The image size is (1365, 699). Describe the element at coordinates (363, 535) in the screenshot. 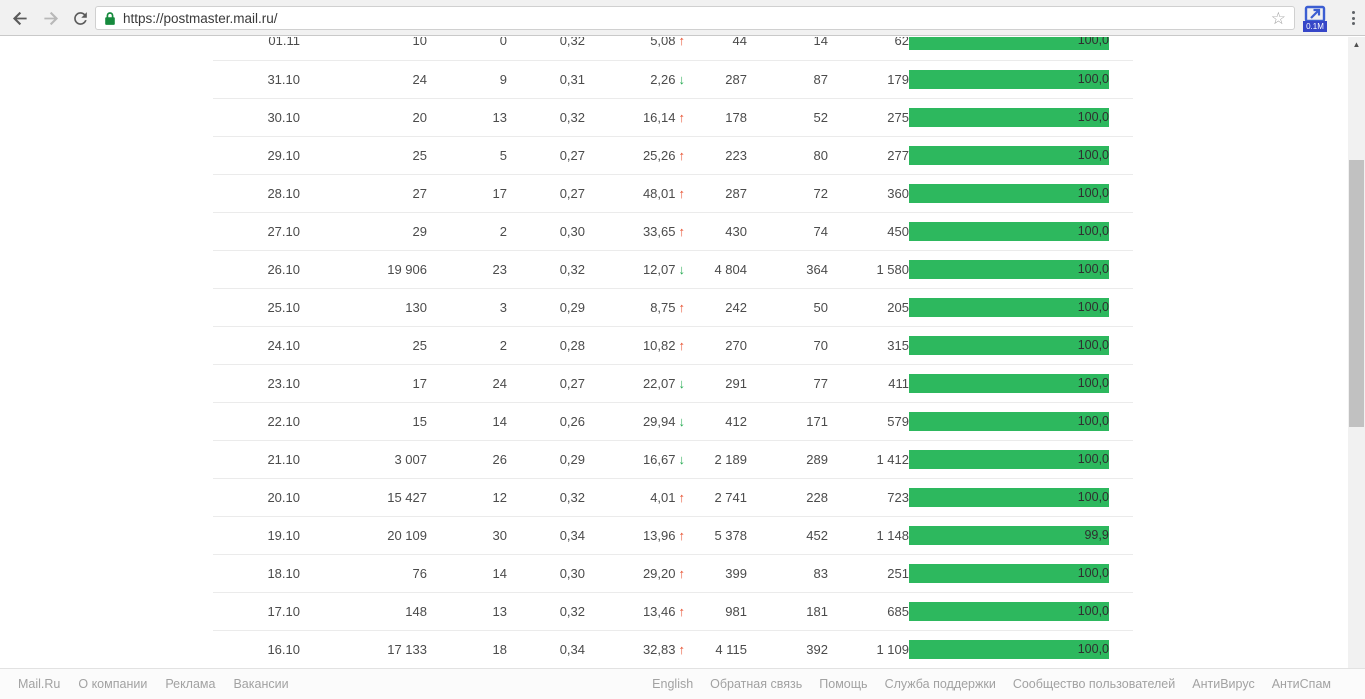

I see `value-cell: 20 109` at that location.